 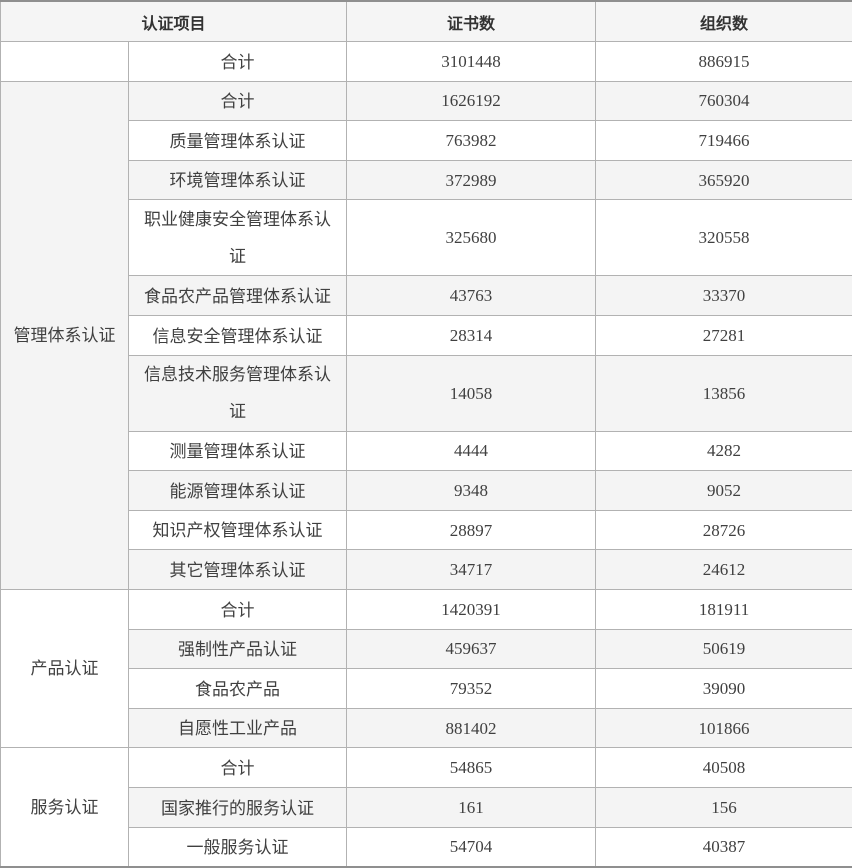 I want to click on organizations-cell: 50619, so click(x=724, y=649).